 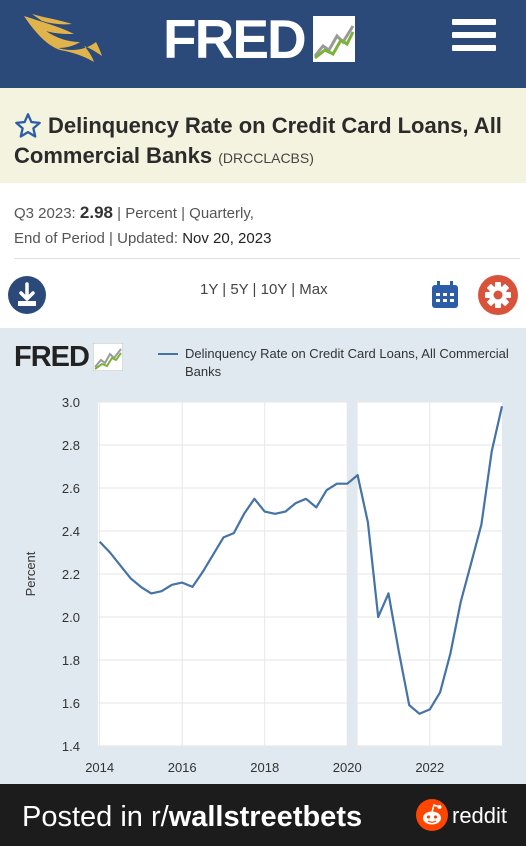 I want to click on chart-toolbar: 1Y | 5Y | 10Y | Max, so click(x=263, y=294).